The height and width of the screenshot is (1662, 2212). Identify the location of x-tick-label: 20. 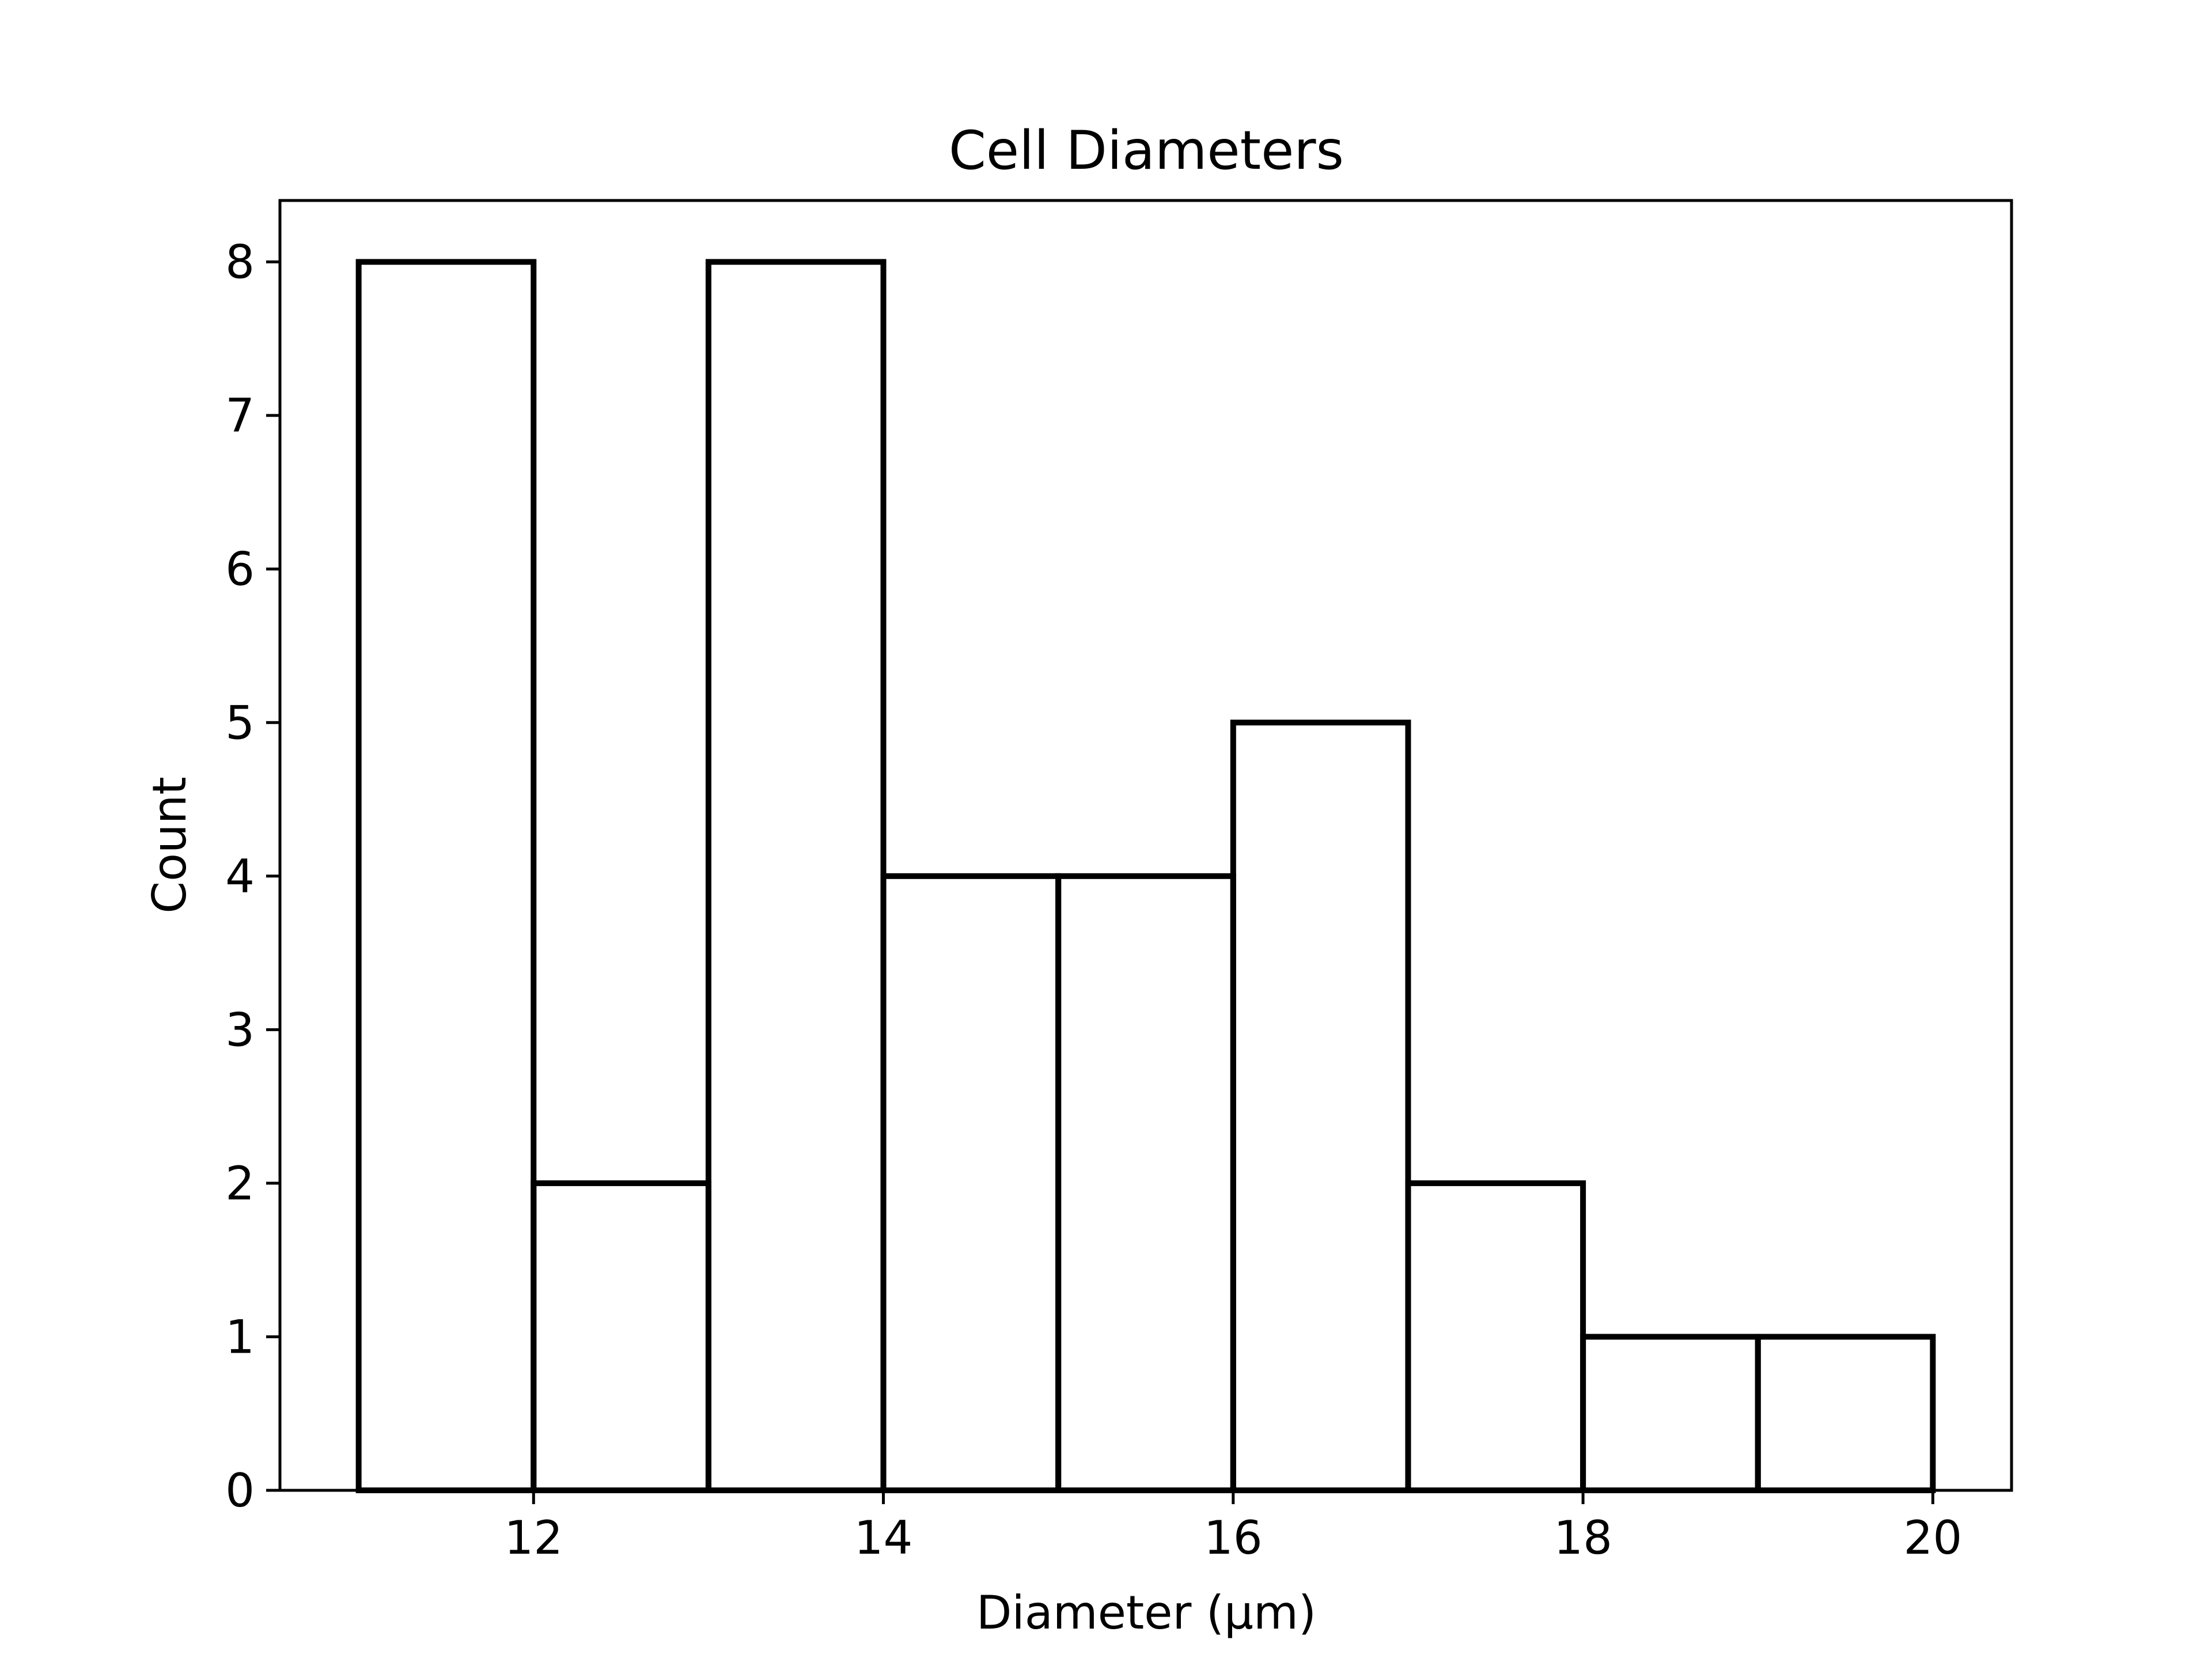
(1932, 1538).